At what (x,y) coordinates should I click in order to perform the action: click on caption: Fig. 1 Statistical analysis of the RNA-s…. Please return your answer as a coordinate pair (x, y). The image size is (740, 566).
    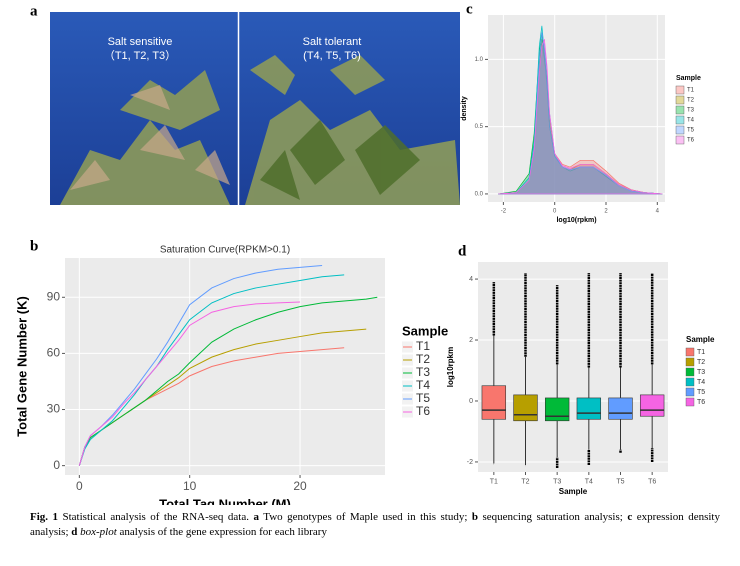
    Looking at the image, I should click on (375, 525).